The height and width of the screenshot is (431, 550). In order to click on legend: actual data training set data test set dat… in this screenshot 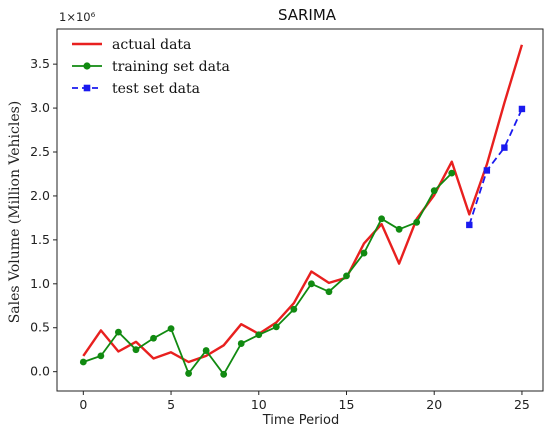, I will do `click(151, 67)`.